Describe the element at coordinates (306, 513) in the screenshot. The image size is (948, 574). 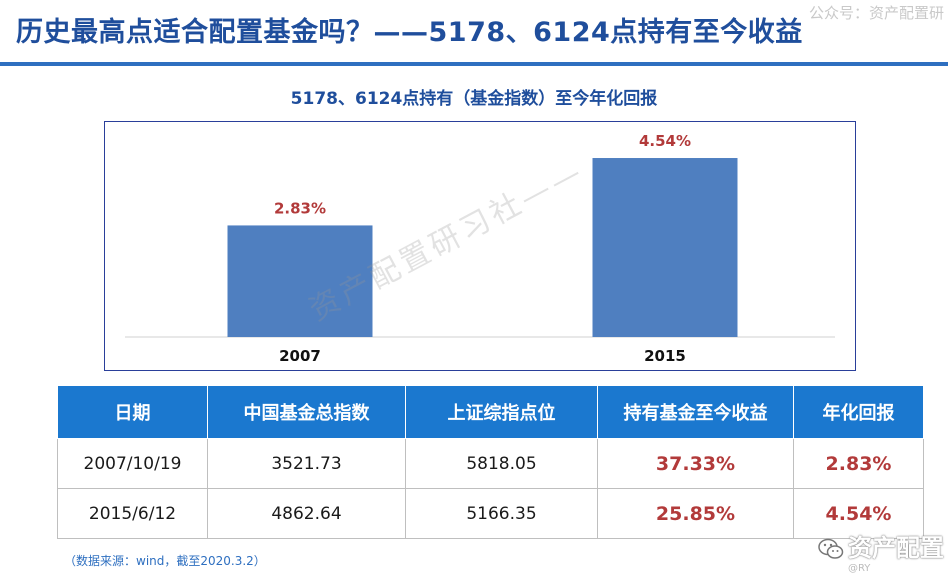
I see `cell-fund-index: 4862.64` at that location.